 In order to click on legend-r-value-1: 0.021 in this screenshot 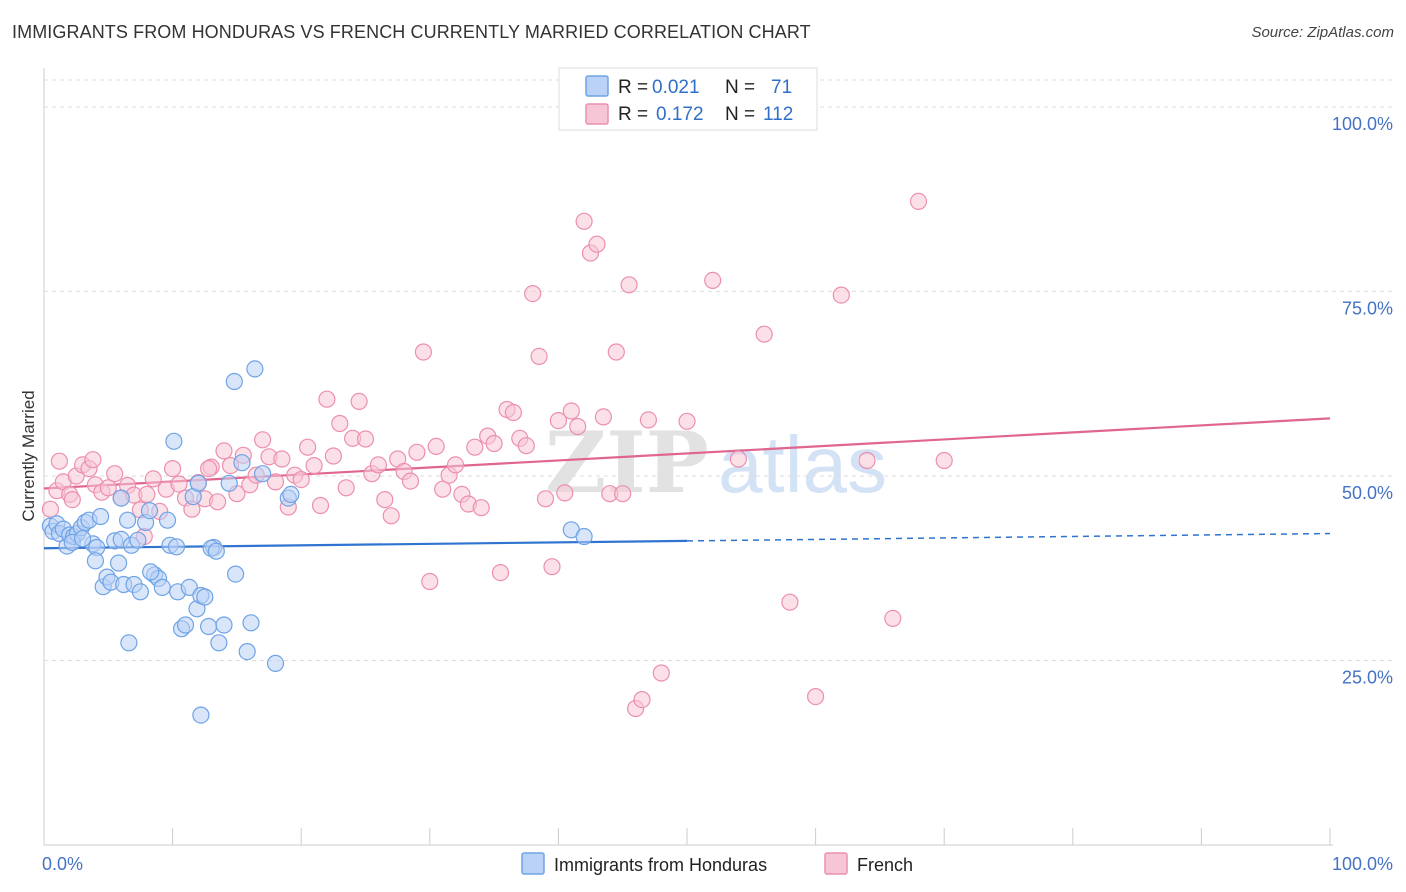, I will do `click(676, 87)`.